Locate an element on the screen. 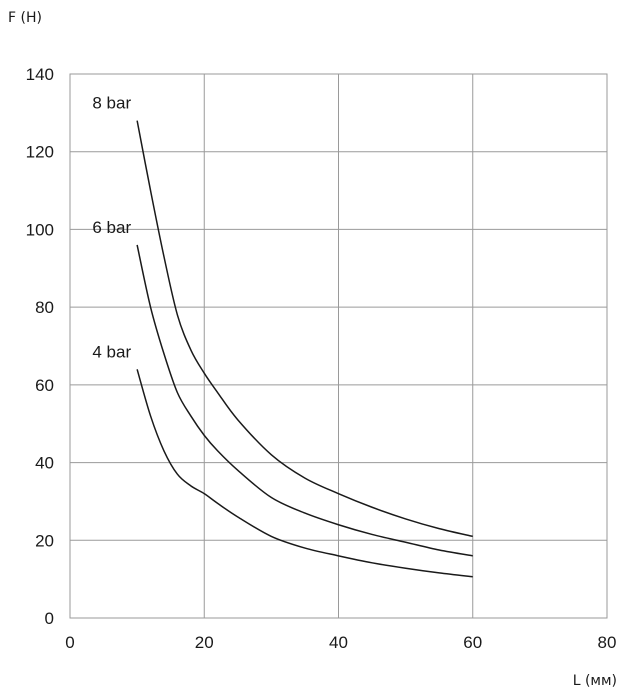 This screenshot has width=624, height=691. y-tick-label-0: 0 is located at coordinates (49, 618).